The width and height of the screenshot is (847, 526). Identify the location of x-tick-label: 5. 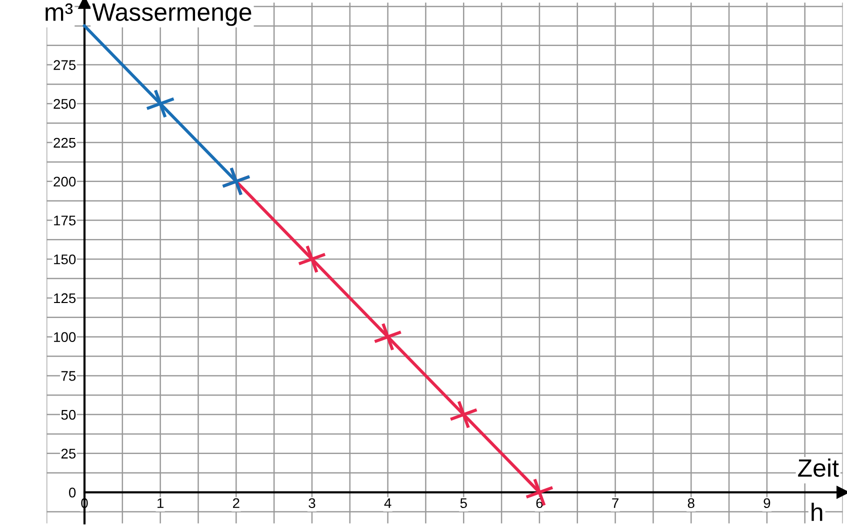
(463, 503).